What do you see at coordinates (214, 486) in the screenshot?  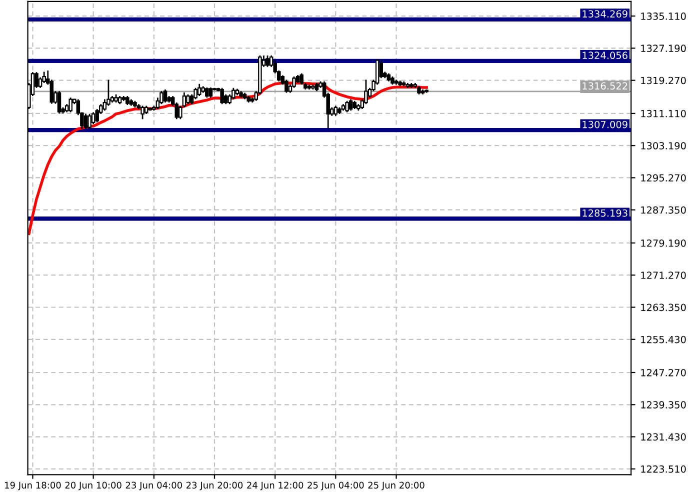 I see `x-tick-label: 23 Jun 20:00` at bounding box center [214, 486].